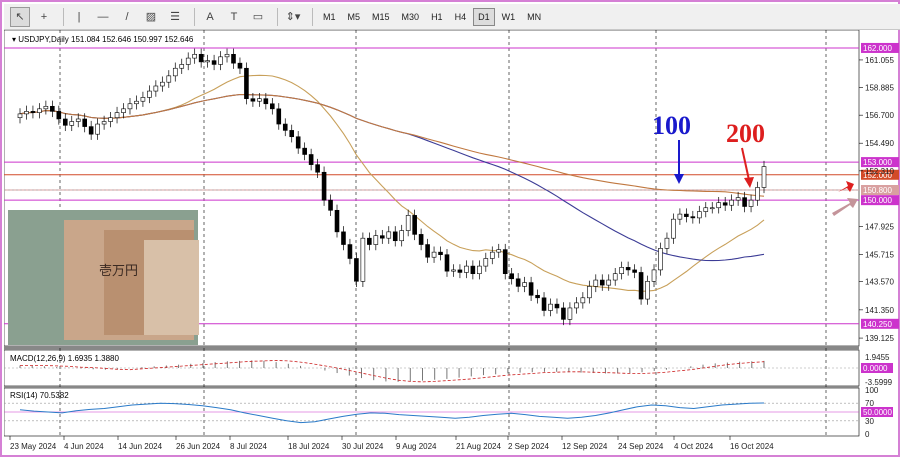 The width and height of the screenshot is (900, 459). Describe the element at coordinates (234, 16) in the screenshot. I see `text-label-tool-button: T` at that location.